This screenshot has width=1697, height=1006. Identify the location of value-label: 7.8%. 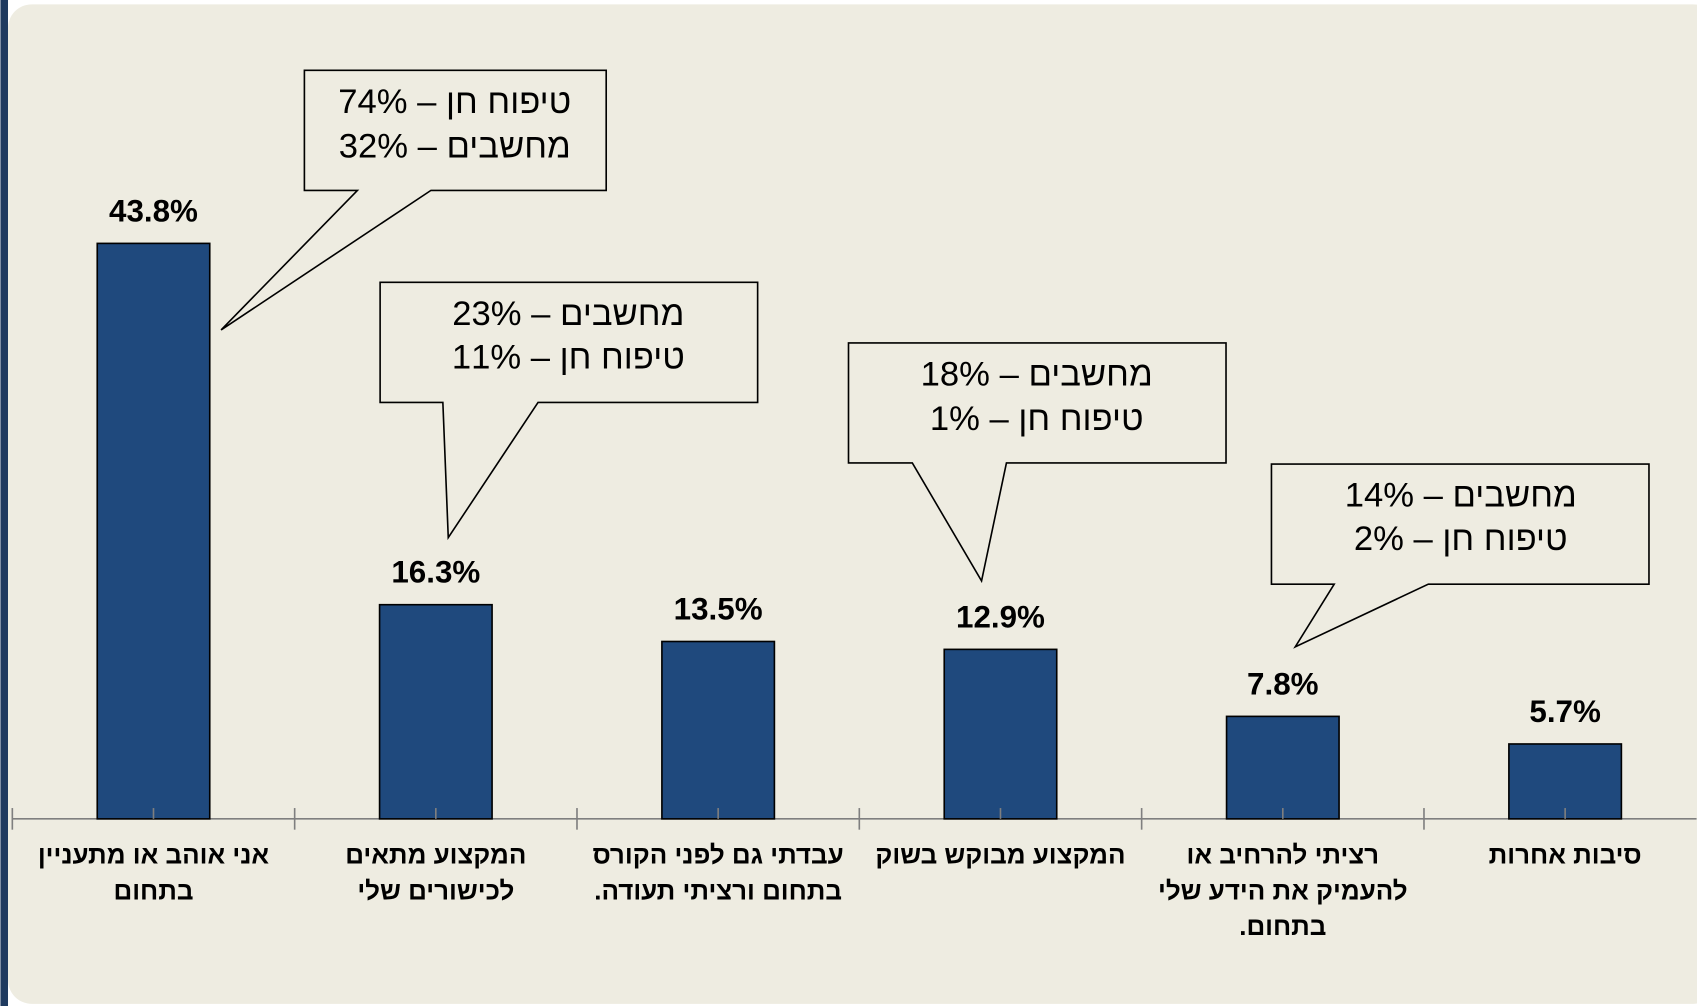
(1283, 683).